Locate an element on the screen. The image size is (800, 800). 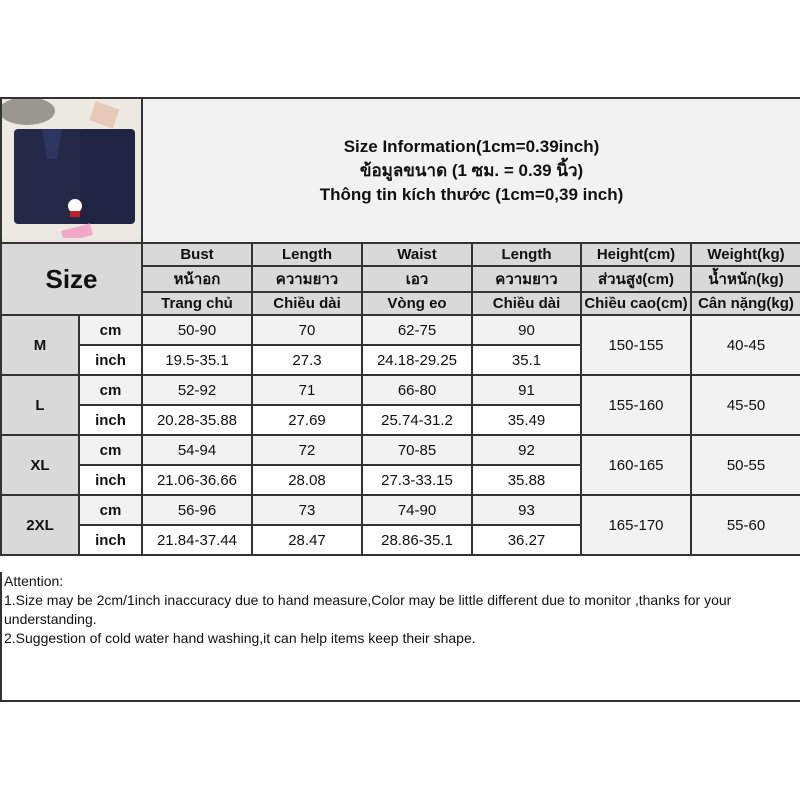
cm-value: 73 is located at coordinates (307, 510).